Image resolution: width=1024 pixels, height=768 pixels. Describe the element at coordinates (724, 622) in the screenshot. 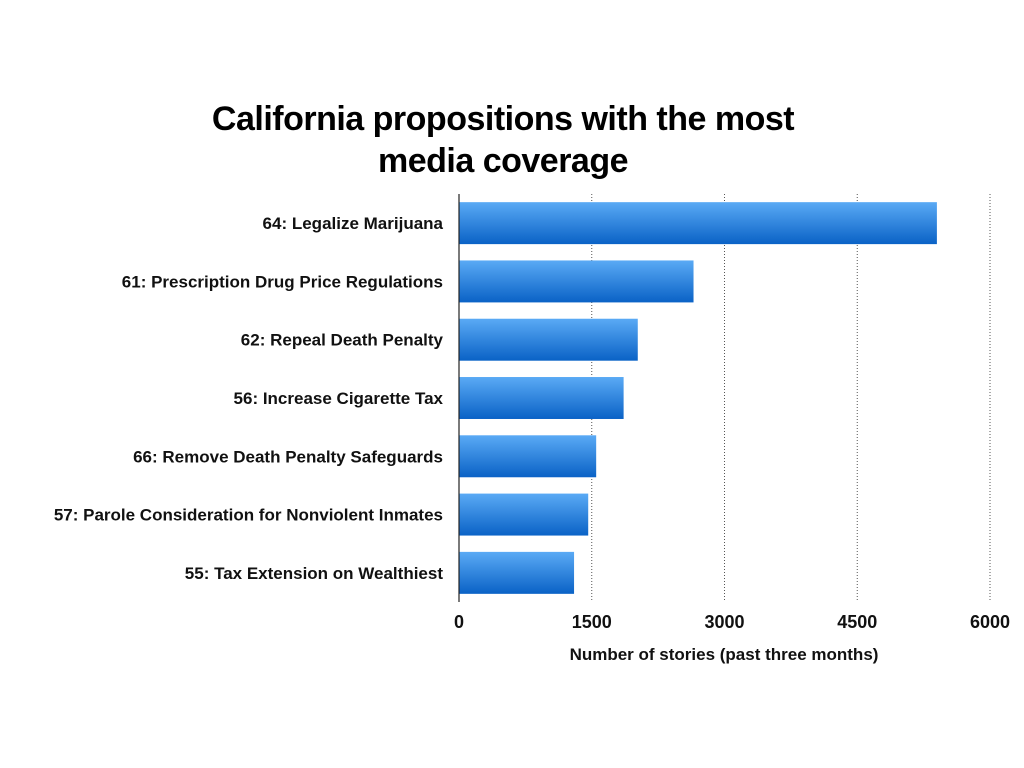

I see `x-tick-label: 3000` at that location.